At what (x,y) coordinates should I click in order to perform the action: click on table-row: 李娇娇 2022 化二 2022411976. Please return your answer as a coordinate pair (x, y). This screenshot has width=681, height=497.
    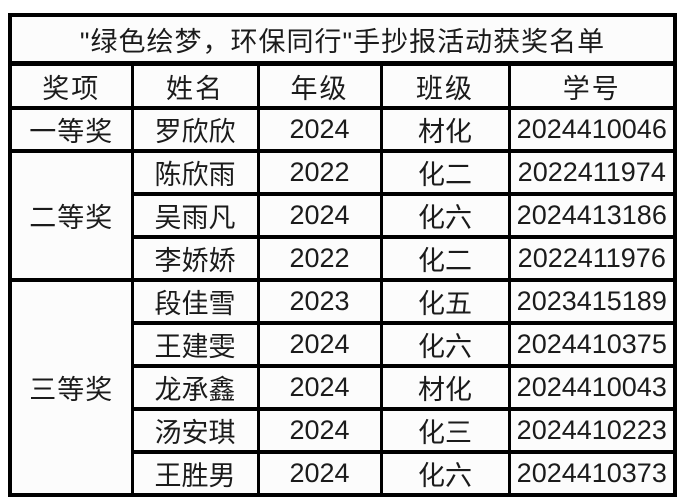
    Looking at the image, I should click on (343, 258).